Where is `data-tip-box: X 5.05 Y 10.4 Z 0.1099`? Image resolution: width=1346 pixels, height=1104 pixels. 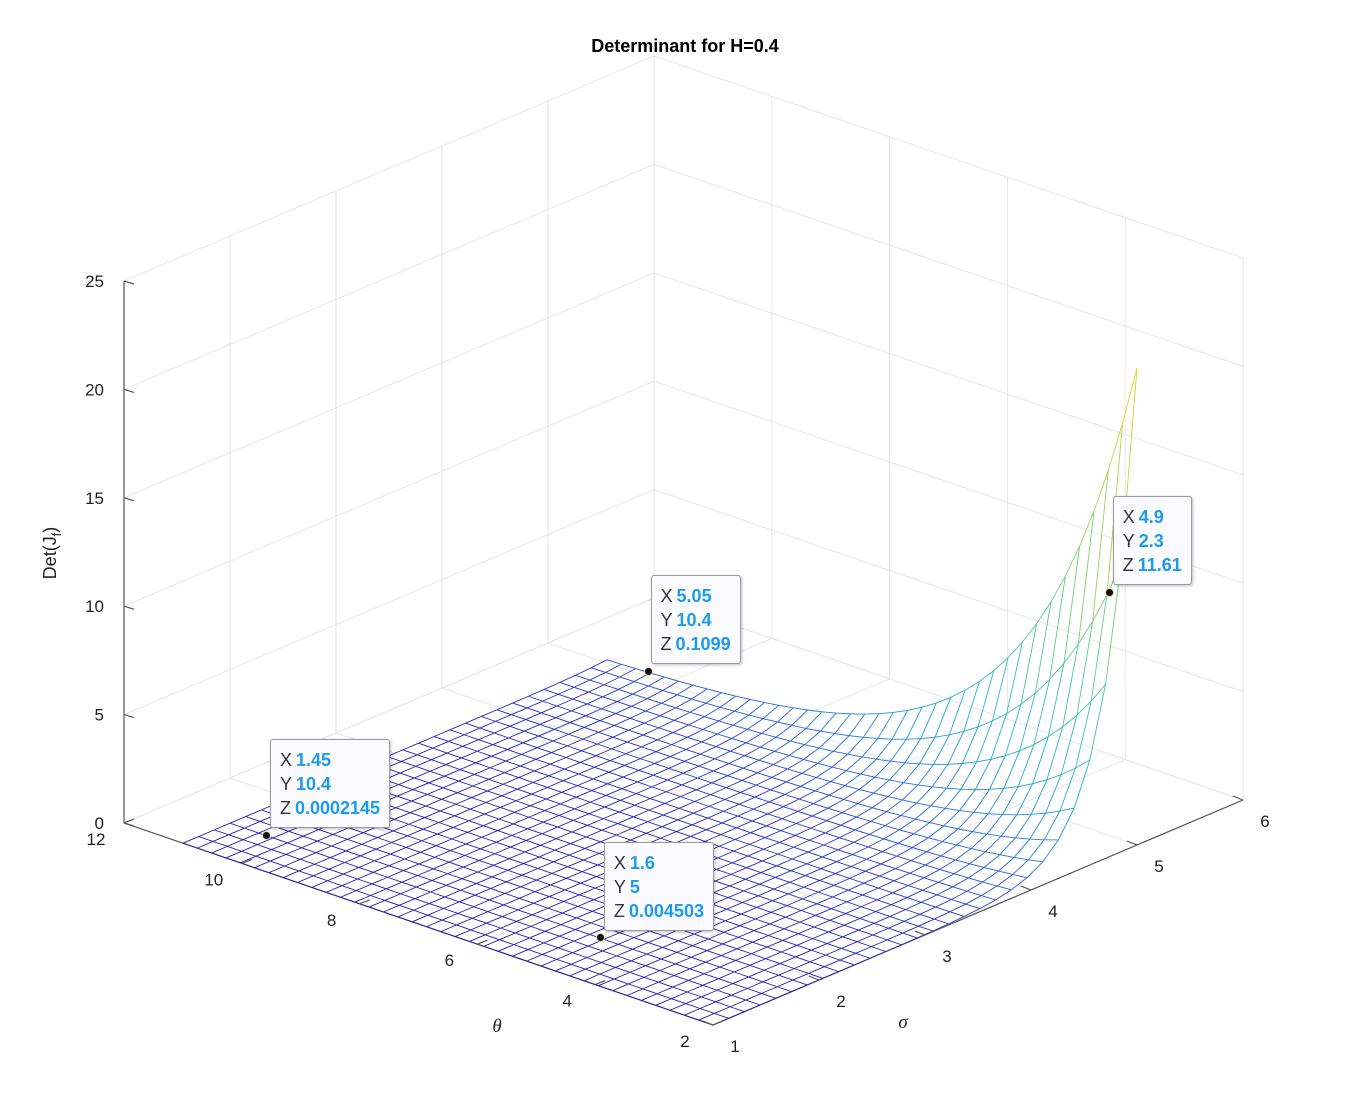 data-tip-box: X 5.05 Y 10.4 Z 0.1099 is located at coordinates (695, 619).